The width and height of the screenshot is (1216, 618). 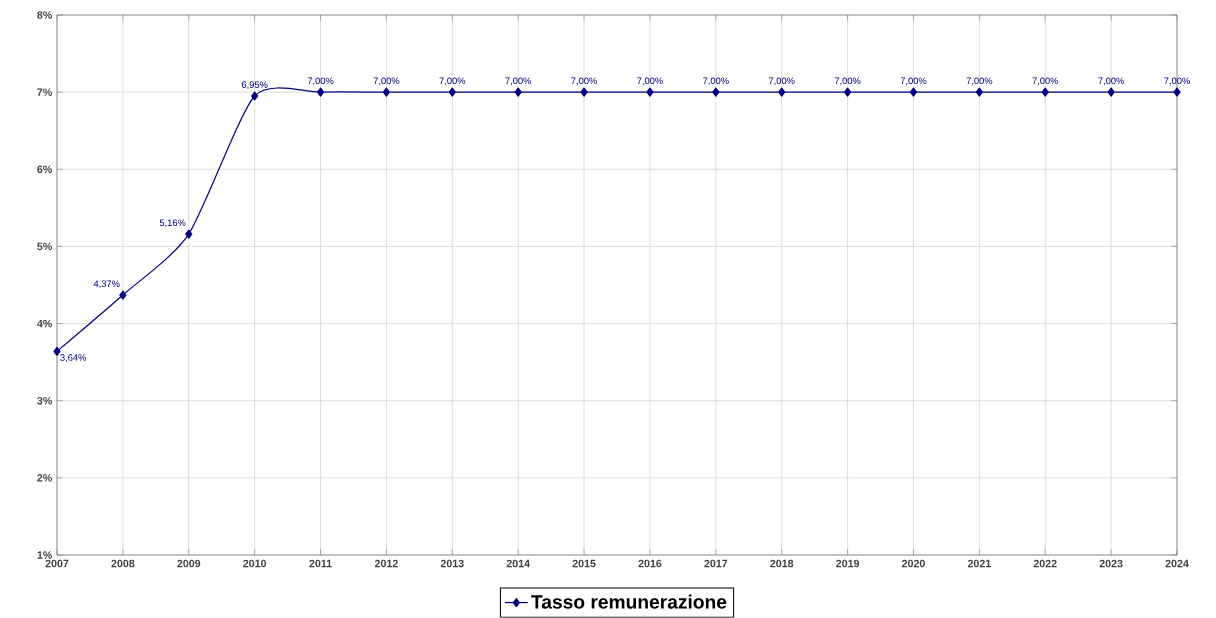 I want to click on x-tick-label: 2012, so click(x=386, y=563).